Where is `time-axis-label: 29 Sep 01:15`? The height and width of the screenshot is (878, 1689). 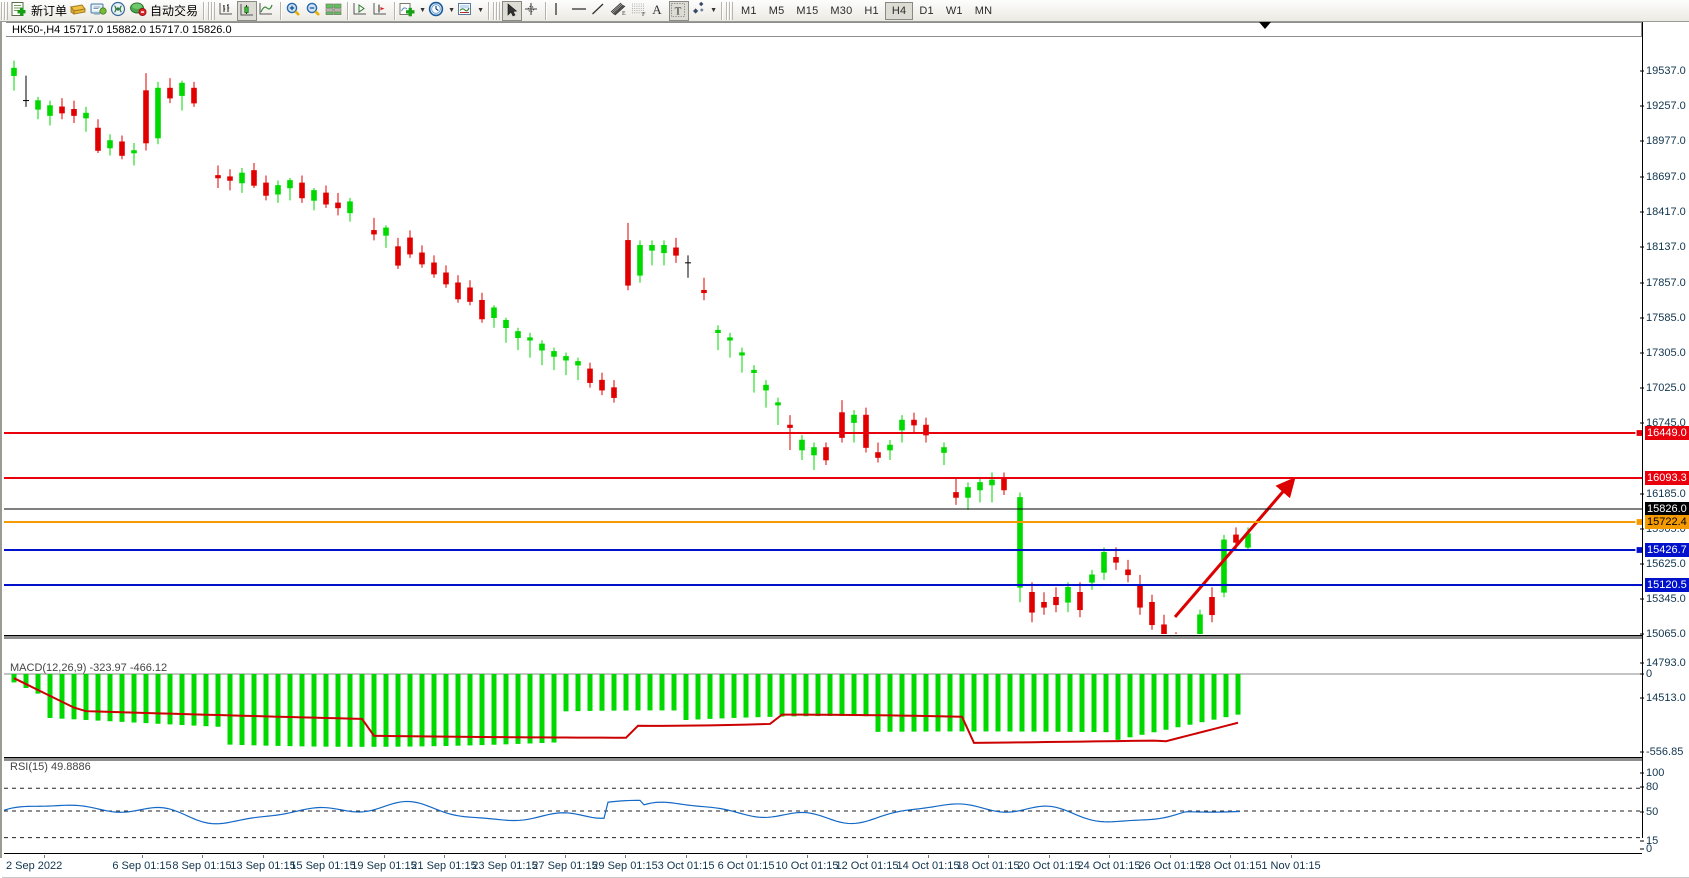 time-axis-label: 29 Sep 01:15 is located at coordinates (625, 866).